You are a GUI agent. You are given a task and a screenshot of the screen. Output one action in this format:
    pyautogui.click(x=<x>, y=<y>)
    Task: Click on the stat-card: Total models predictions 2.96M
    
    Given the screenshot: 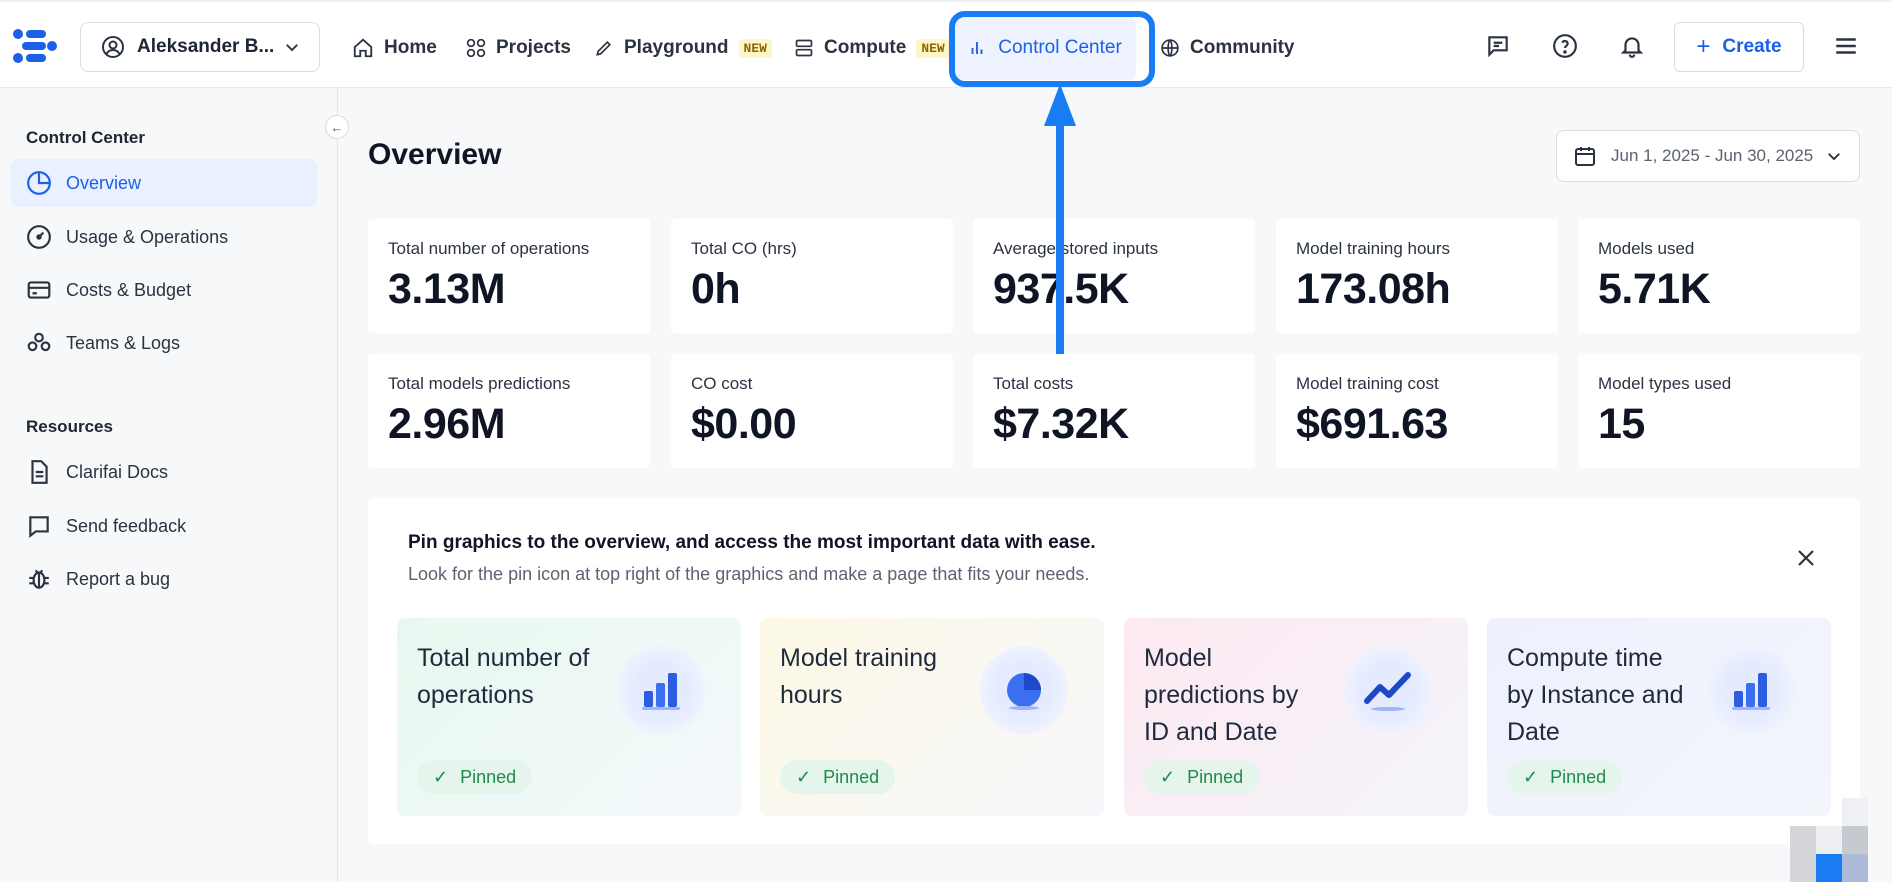 What is the action you would take?
    pyautogui.click(x=509, y=411)
    